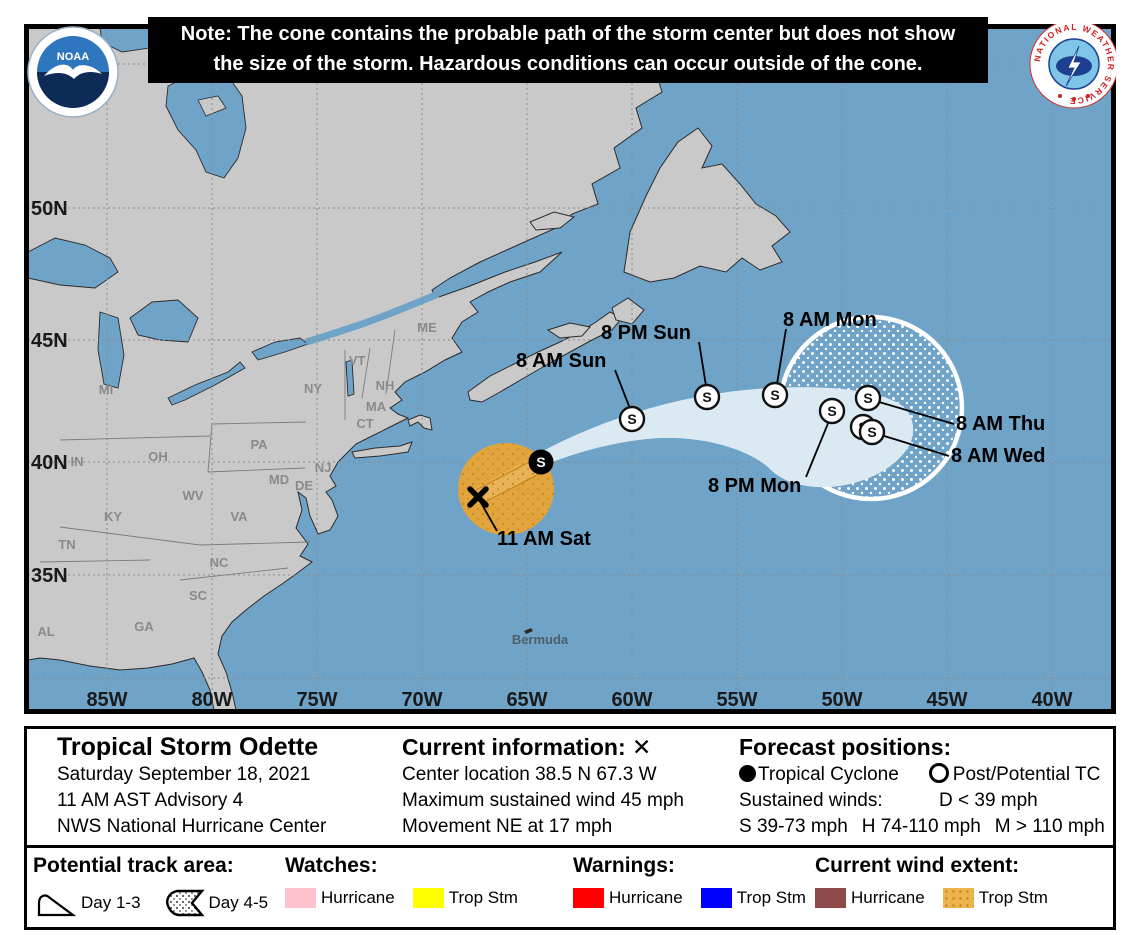 The image size is (1140, 935). What do you see at coordinates (754, 486) in the screenshot?
I see `track-label: 8 PM Mon` at bounding box center [754, 486].